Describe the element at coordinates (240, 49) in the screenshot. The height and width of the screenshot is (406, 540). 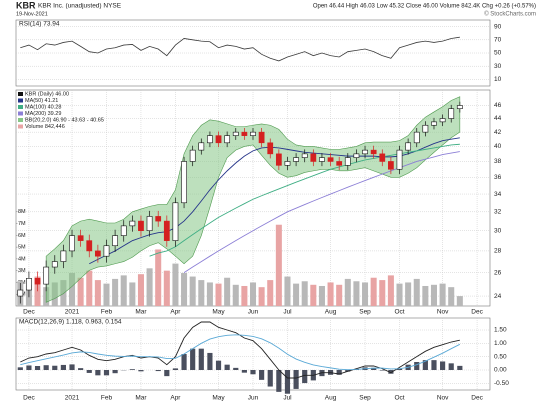
I see `rsi-line` at that location.